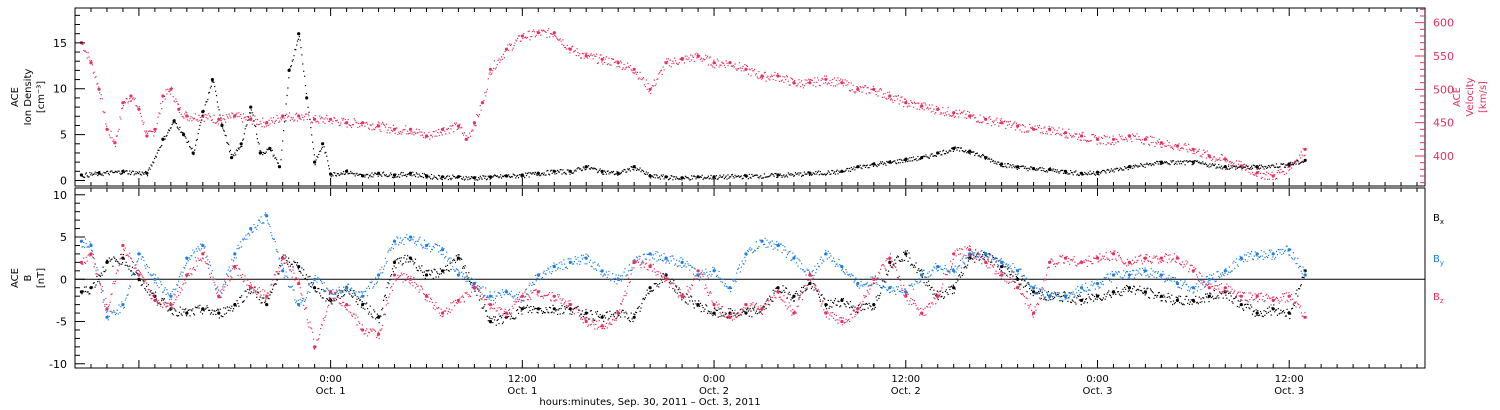 This screenshot has height=410, width=1500. I want to click on density-axis-label-line-3: [cm⁻³], so click(41, 97).